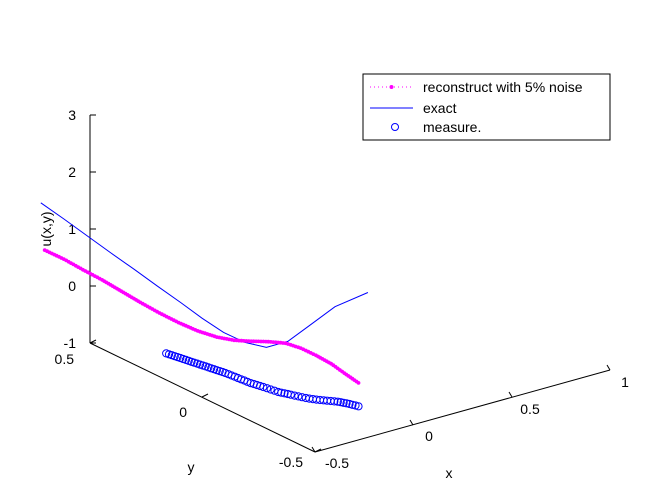 The image size is (672, 504). I want to click on z-axis-label: u(x,y), so click(46, 229).